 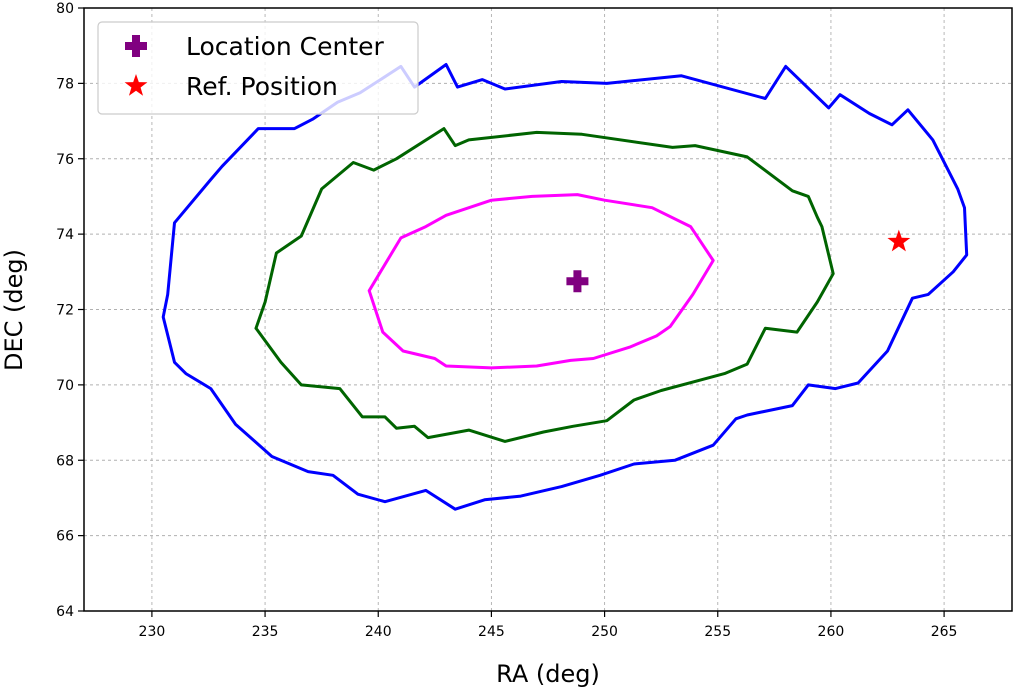 I want to click on x-tick-label: 255, so click(x=717, y=632).